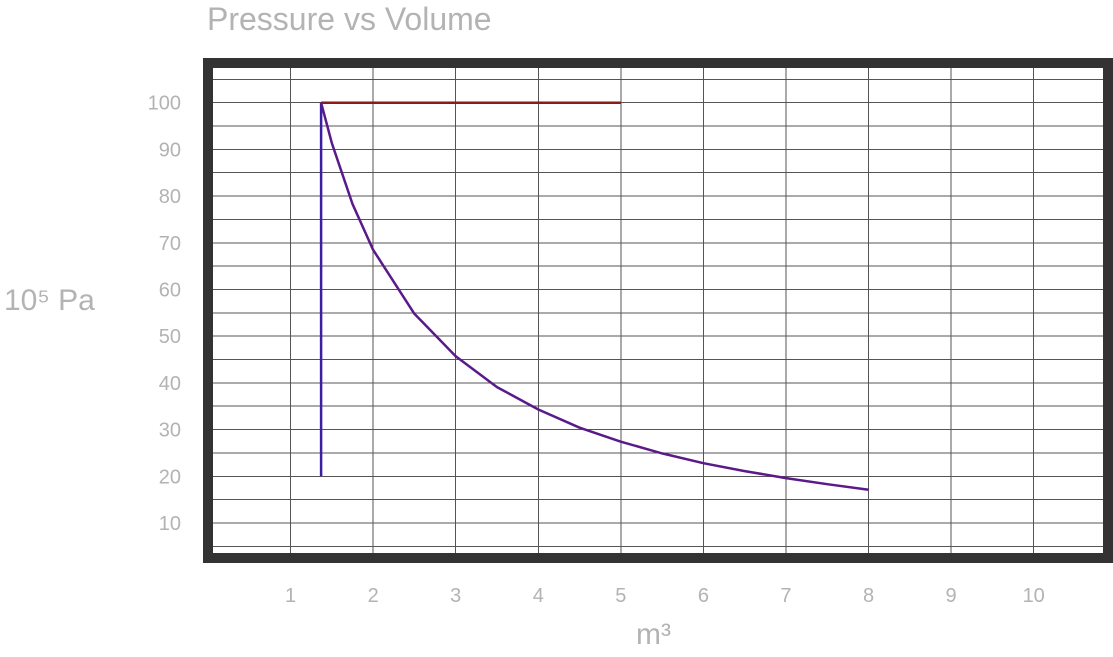 Image resolution: width=1113 pixels, height=657 pixels. What do you see at coordinates (170, 290) in the screenshot?
I see `y-tick-label: 60` at bounding box center [170, 290].